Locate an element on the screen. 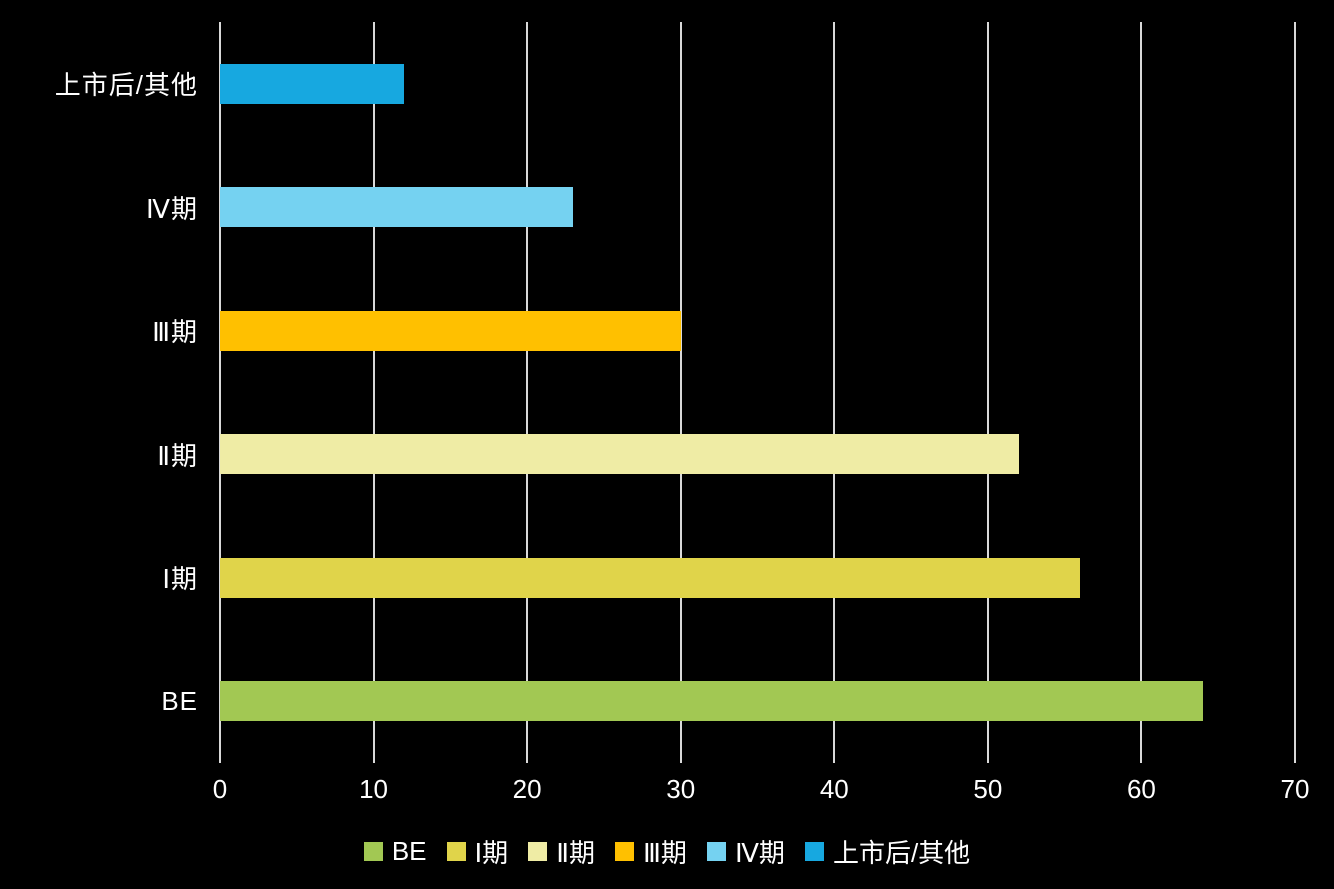 The width and height of the screenshot is (1334, 889). x-tick-label: 60 is located at coordinates (1141, 789).